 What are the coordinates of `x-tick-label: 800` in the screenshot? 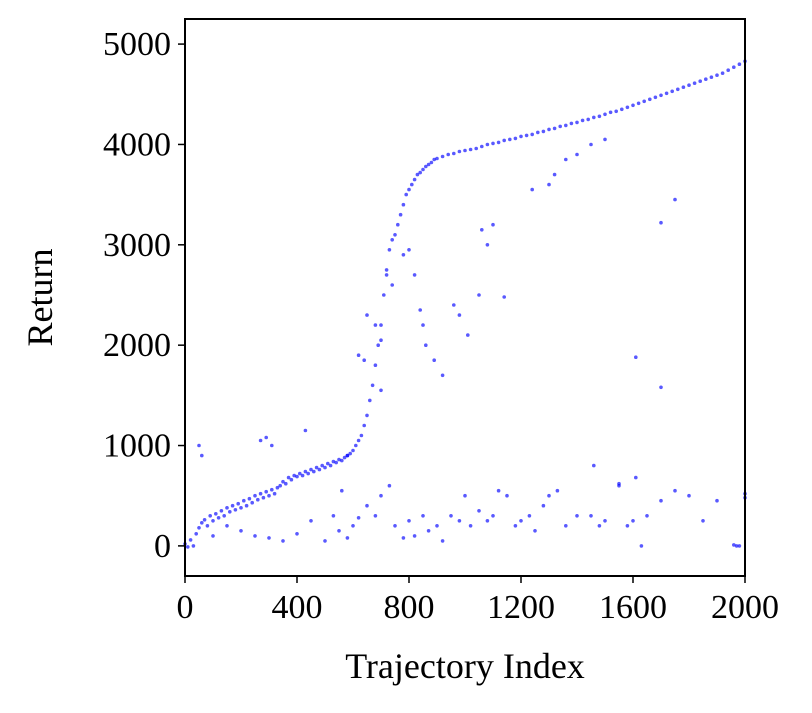 It's located at (409, 607).